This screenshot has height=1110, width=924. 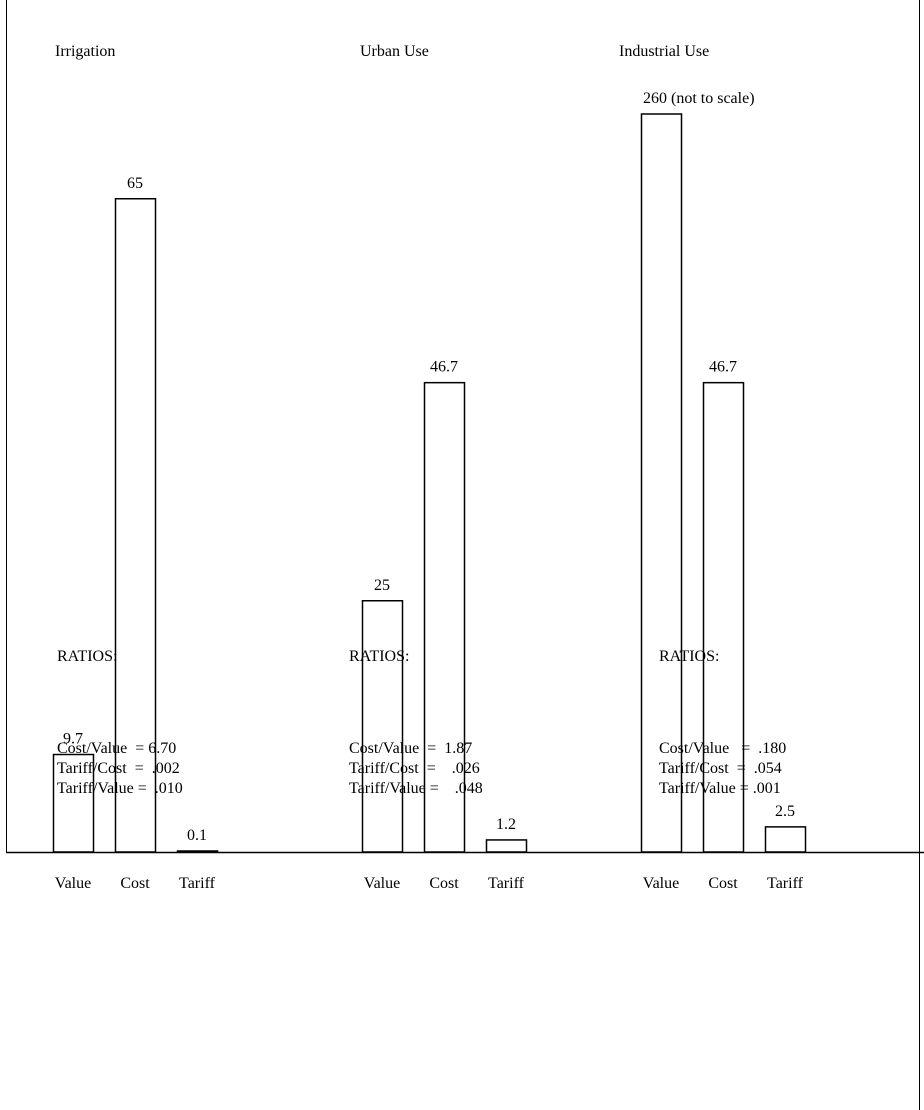 What do you see at coordinates (73, 803) in the screenshot?
I see `bar-irrigation-value` at bounding box center [73, 803].